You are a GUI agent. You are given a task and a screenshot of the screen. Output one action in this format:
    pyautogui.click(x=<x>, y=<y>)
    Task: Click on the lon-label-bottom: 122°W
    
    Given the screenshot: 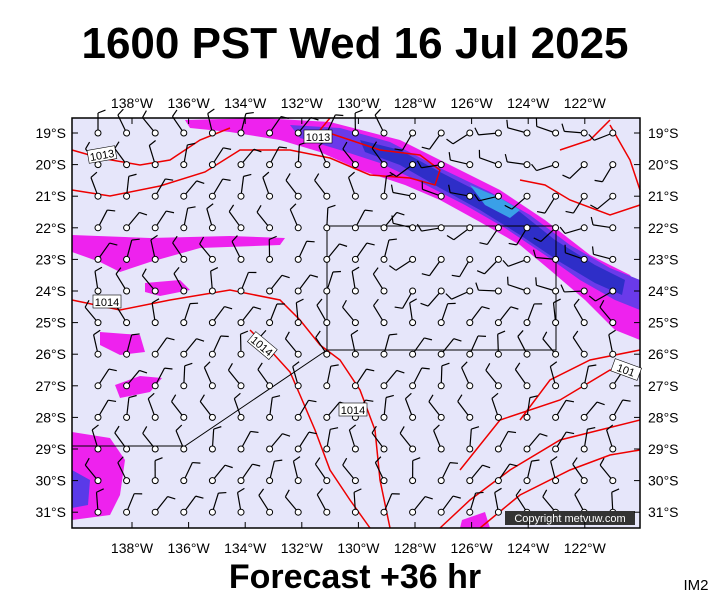 What is the action you would take?
    pyautogui.click(x=585, y=548)
    